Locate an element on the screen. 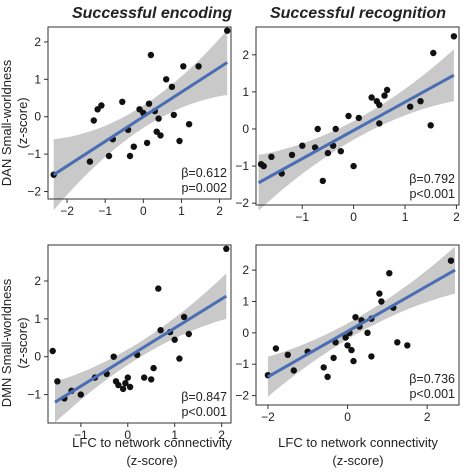  x-tick-label: −2 is located at coordinates (67, 211).